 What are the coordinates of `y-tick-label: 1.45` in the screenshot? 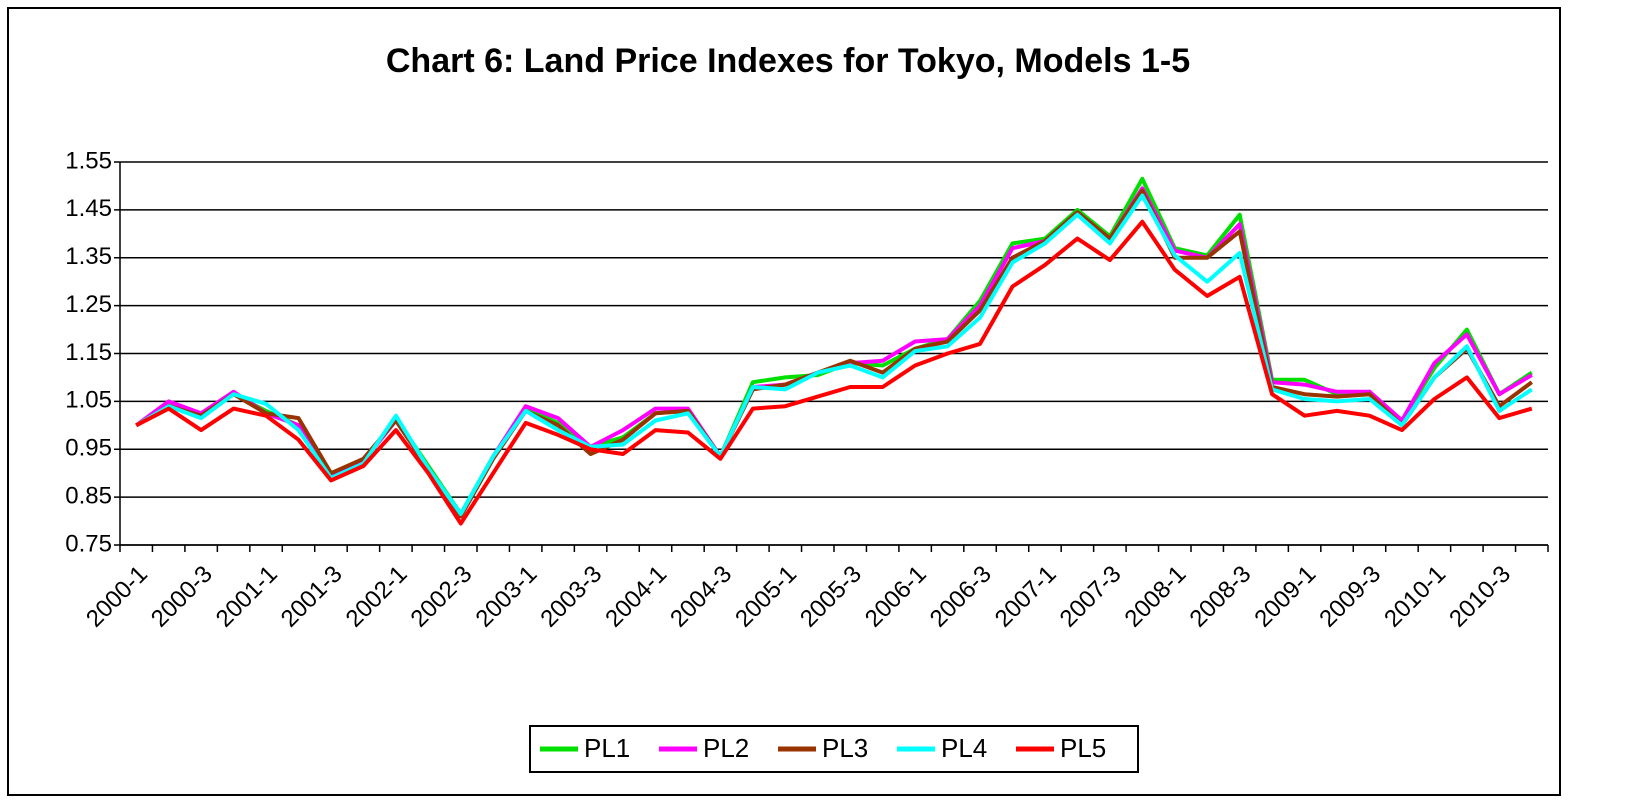 It's located at (88, 208).